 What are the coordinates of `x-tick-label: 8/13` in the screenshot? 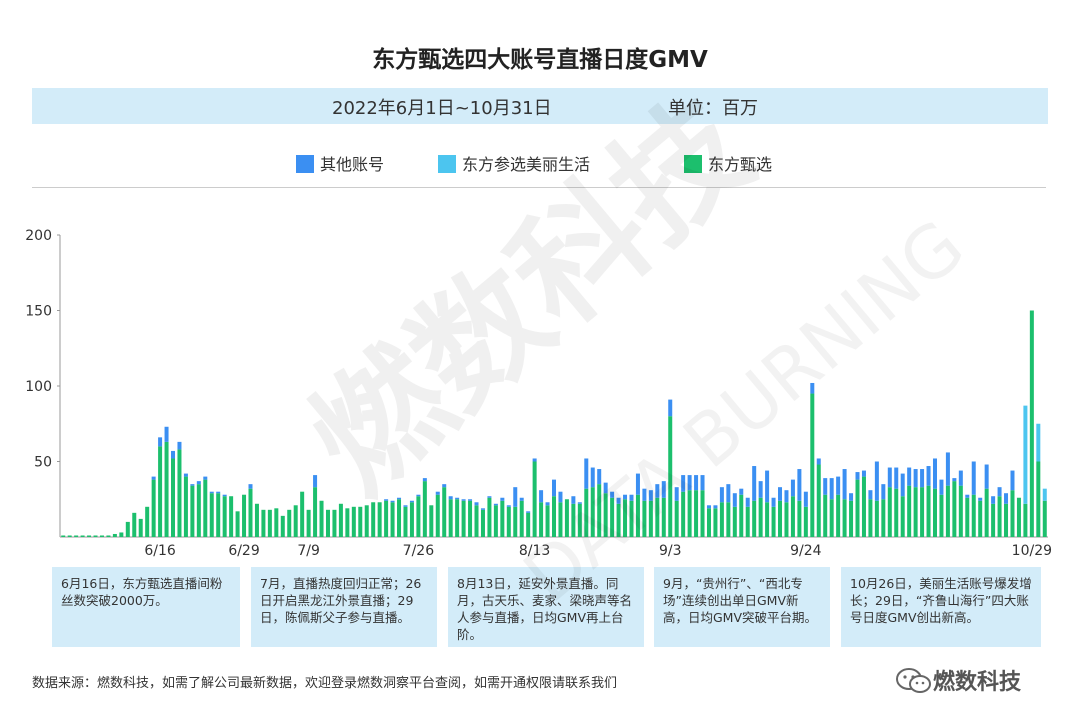 It's located at (534, 551).